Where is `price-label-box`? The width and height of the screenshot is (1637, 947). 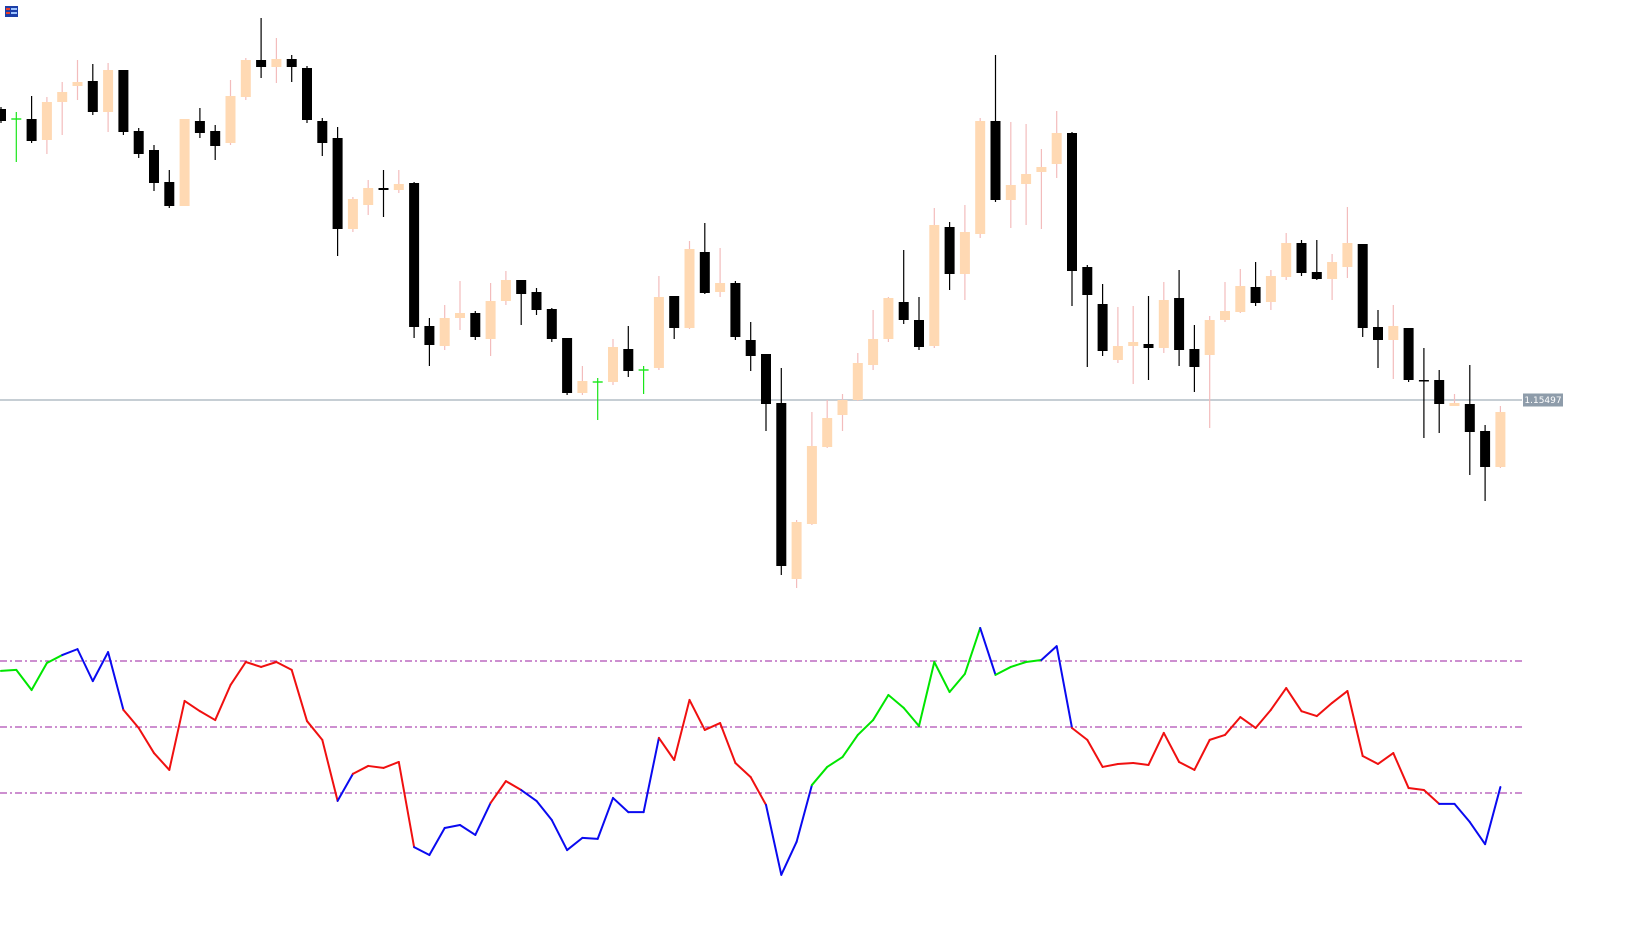
price-label-box is located at coordinates (1543, 400).